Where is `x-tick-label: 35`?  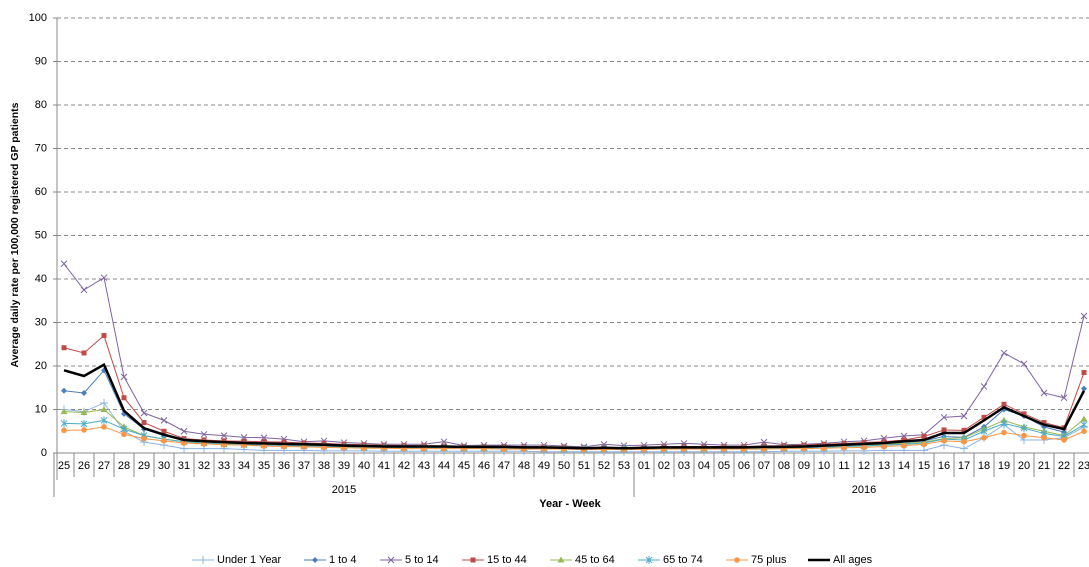 x-tick-label: 35 is located at coordinates (264, 466).